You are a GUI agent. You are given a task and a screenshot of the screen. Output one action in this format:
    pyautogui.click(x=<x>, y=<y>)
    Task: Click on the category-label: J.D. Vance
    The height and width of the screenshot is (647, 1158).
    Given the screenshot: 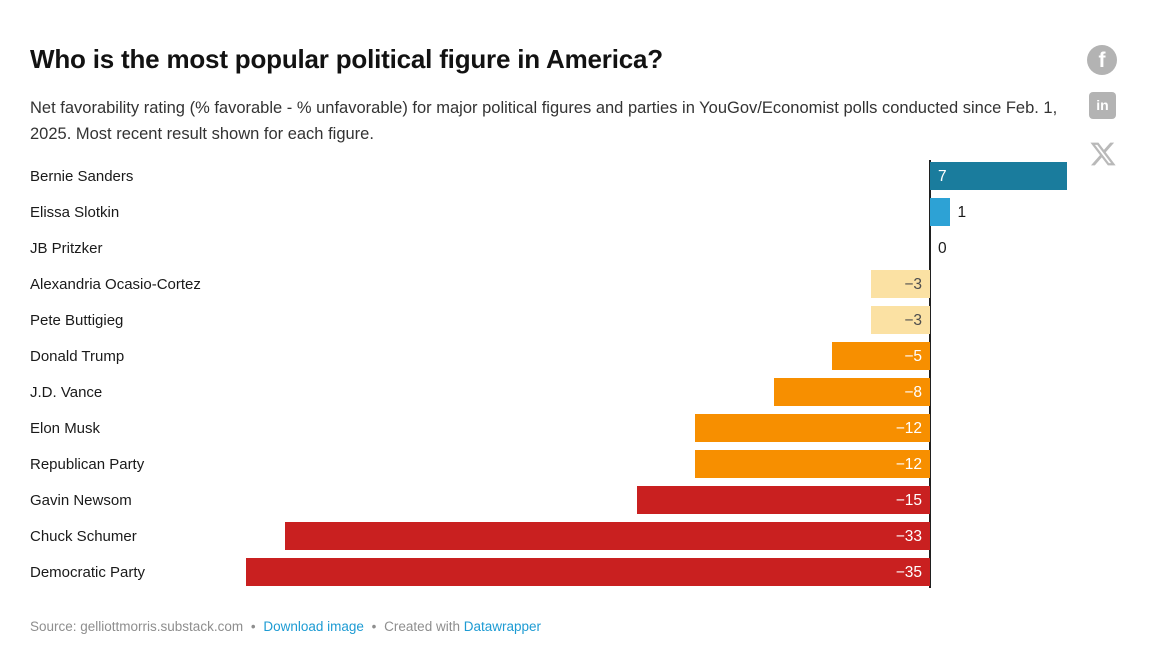 What is the action you would take?
    pyautogui.click(x=66, y=392)
    